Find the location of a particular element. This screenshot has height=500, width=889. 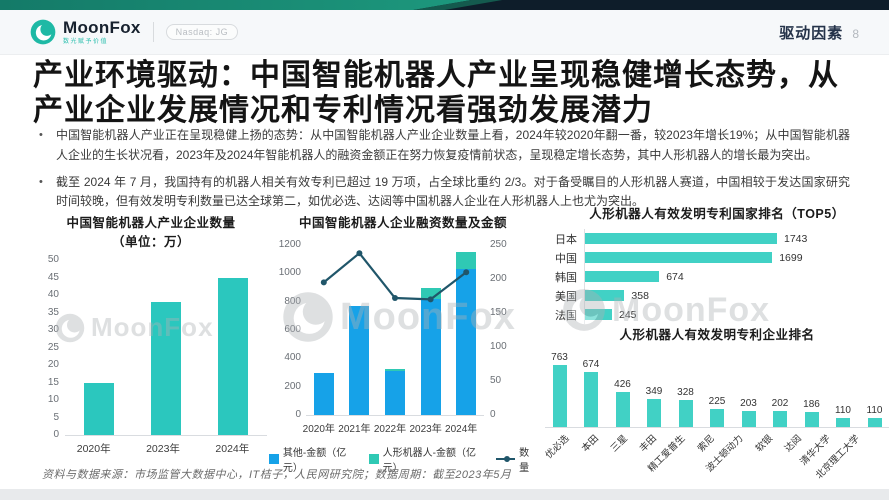

bar-track: 358 is located at coordinates (736, 295).